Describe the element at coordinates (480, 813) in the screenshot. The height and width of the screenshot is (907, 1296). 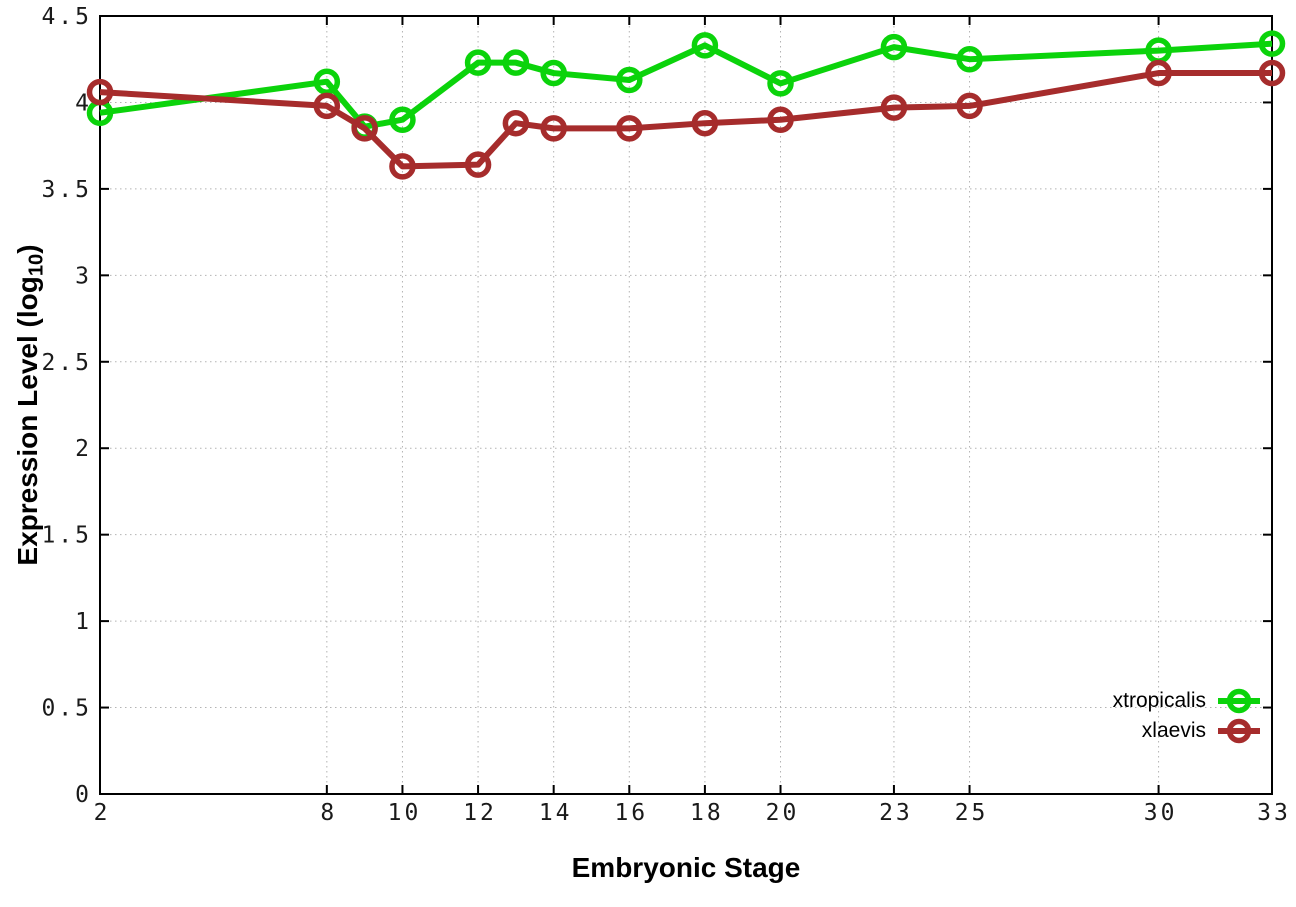
I see `x-tick-label: 12` at that location.